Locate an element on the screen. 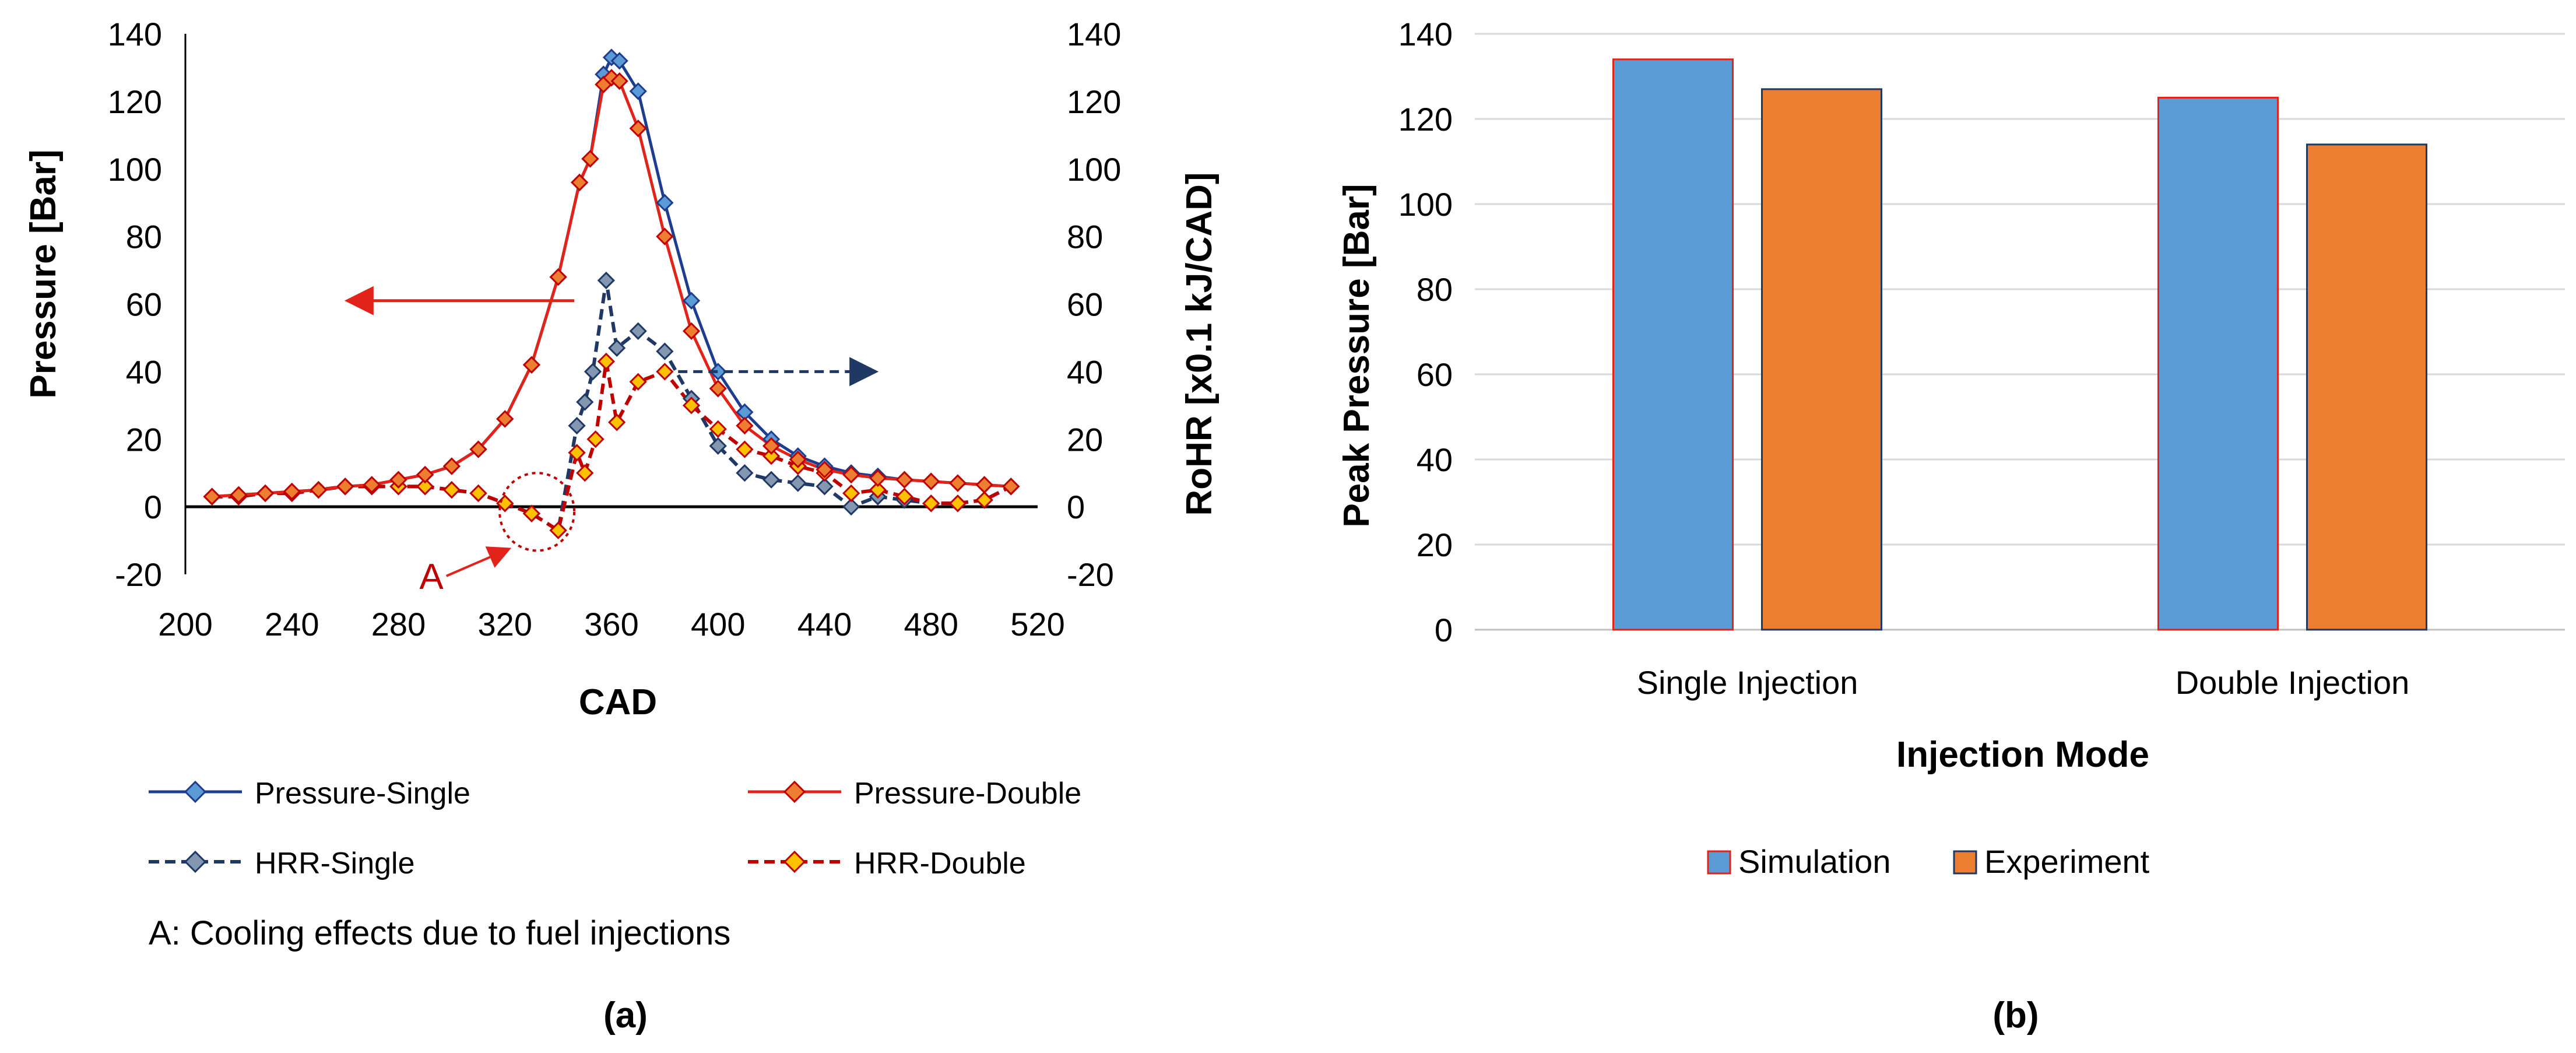 The image size is (2576, 1053). x-tick-label: 360 is located at coordinates (611, 624).